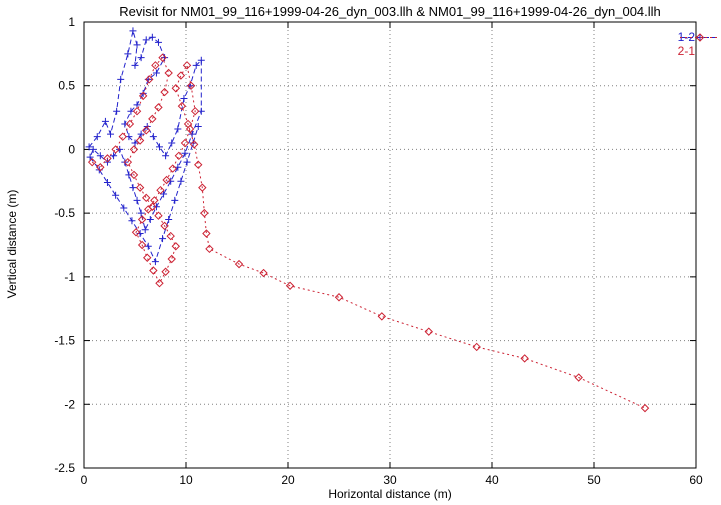  I want to click on svg-text: 0.5, so click(66, 86).